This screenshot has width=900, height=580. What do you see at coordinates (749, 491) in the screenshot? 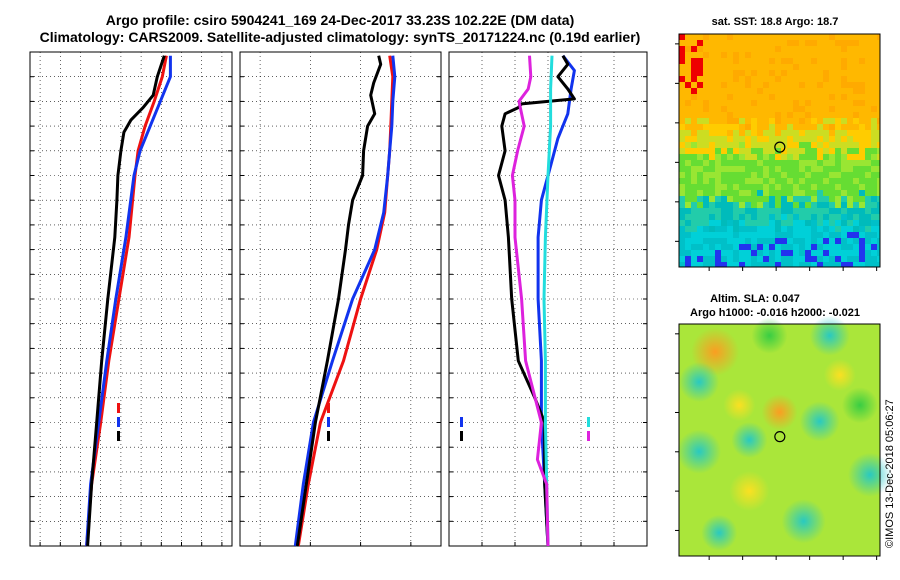
I see `sla-anomaly-blob` at bounding box center [749, 491].